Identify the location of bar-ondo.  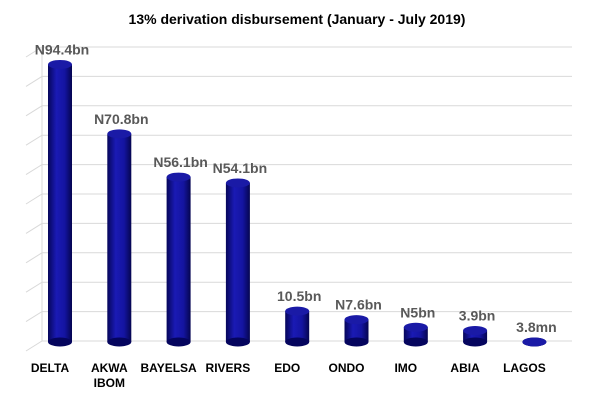
(356, 331).